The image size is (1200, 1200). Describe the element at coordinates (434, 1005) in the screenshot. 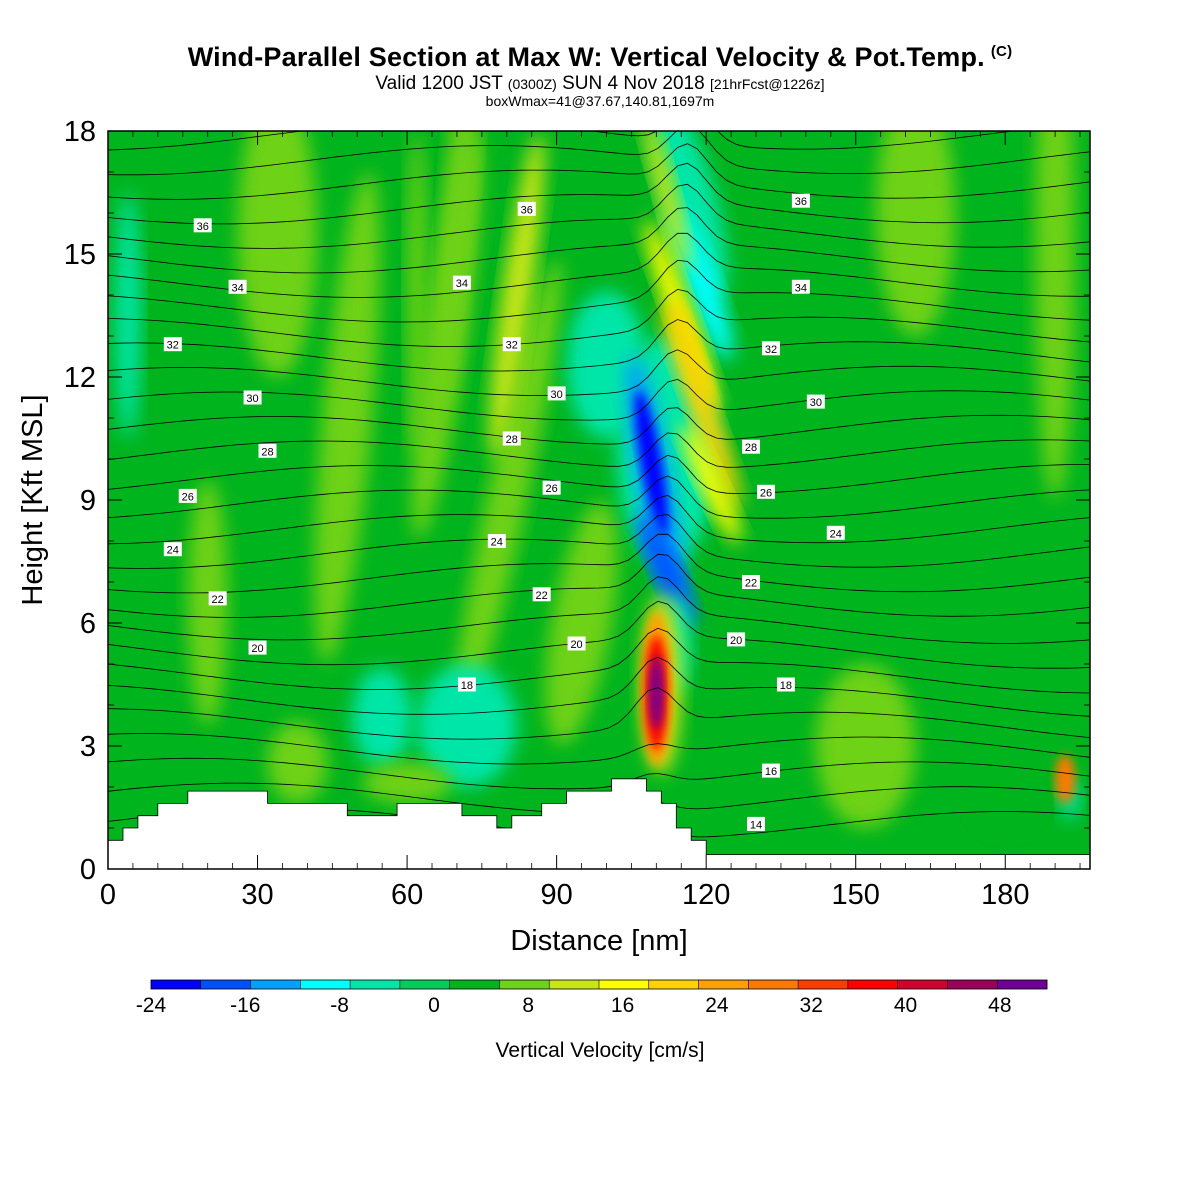

I see `colorbar-tick-label: 0` at that location.